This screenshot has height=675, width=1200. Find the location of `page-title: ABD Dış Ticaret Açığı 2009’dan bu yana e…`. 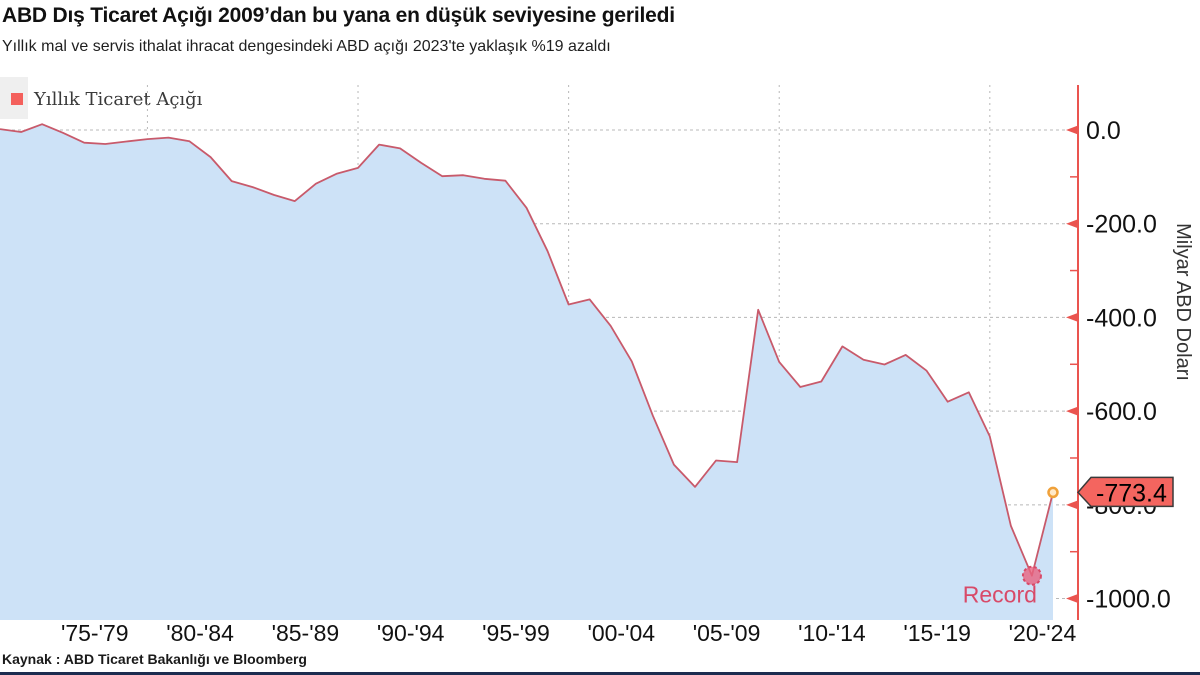

page-title: ABD Dış Ticaret Açığı 2009’dan bu yana e… is located at coordinates (338, 15).